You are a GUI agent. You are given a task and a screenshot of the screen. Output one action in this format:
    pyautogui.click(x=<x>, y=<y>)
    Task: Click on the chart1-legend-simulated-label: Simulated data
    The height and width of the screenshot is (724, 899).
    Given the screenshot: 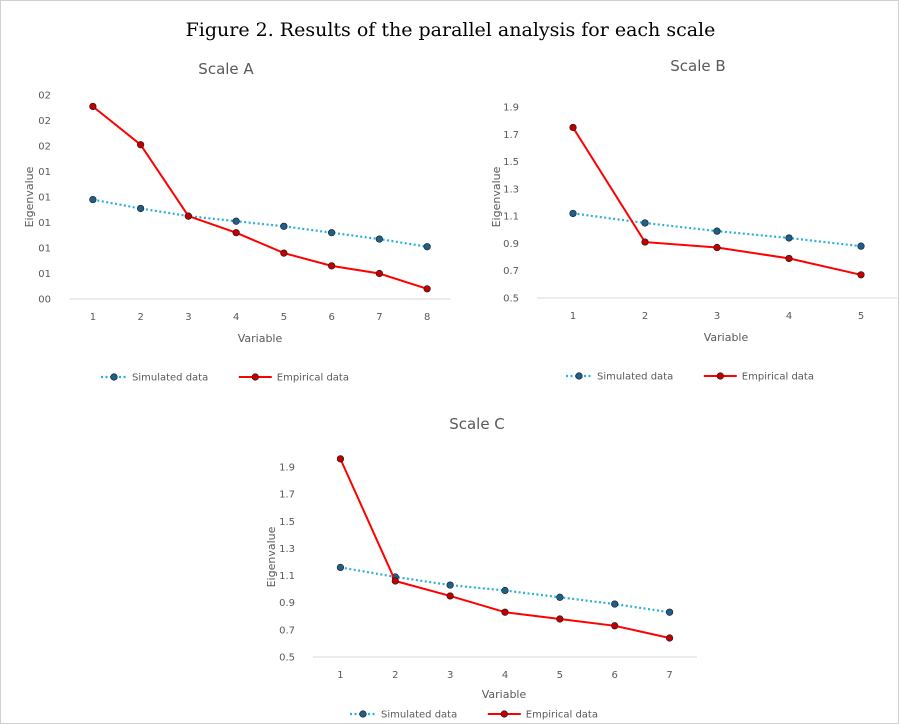 What is the action you would take?
    pyautogui.click(x=170, y=378)
    